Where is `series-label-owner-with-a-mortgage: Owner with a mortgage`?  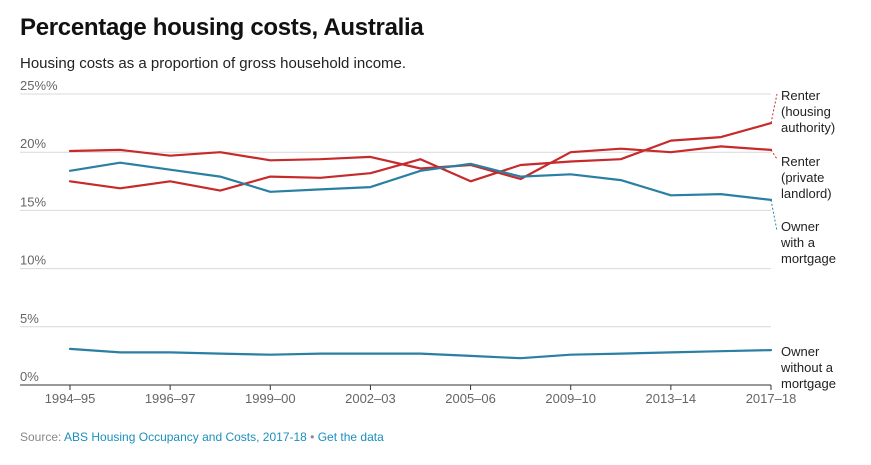
series-label-owner-with-a-mortgage: Owner with a mortgage is located at coordinates (808, 242).